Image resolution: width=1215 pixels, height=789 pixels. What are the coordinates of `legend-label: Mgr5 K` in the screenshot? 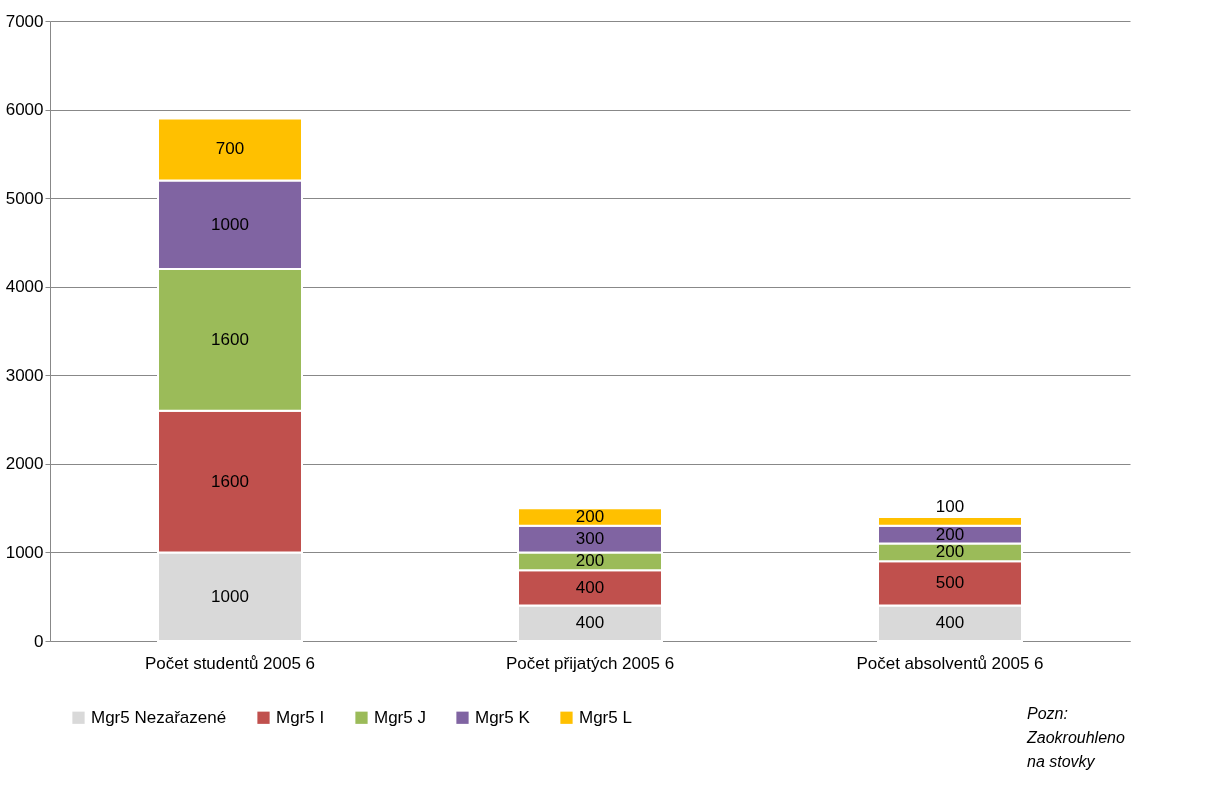 It's located at (503, 717).